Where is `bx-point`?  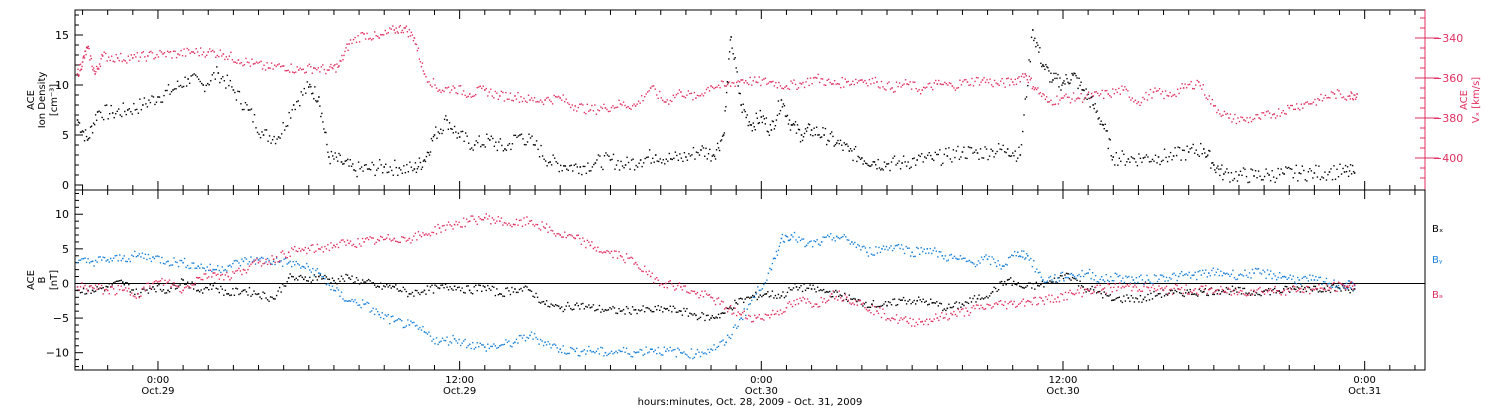 bx-point is located at coordinates (1158, 294).